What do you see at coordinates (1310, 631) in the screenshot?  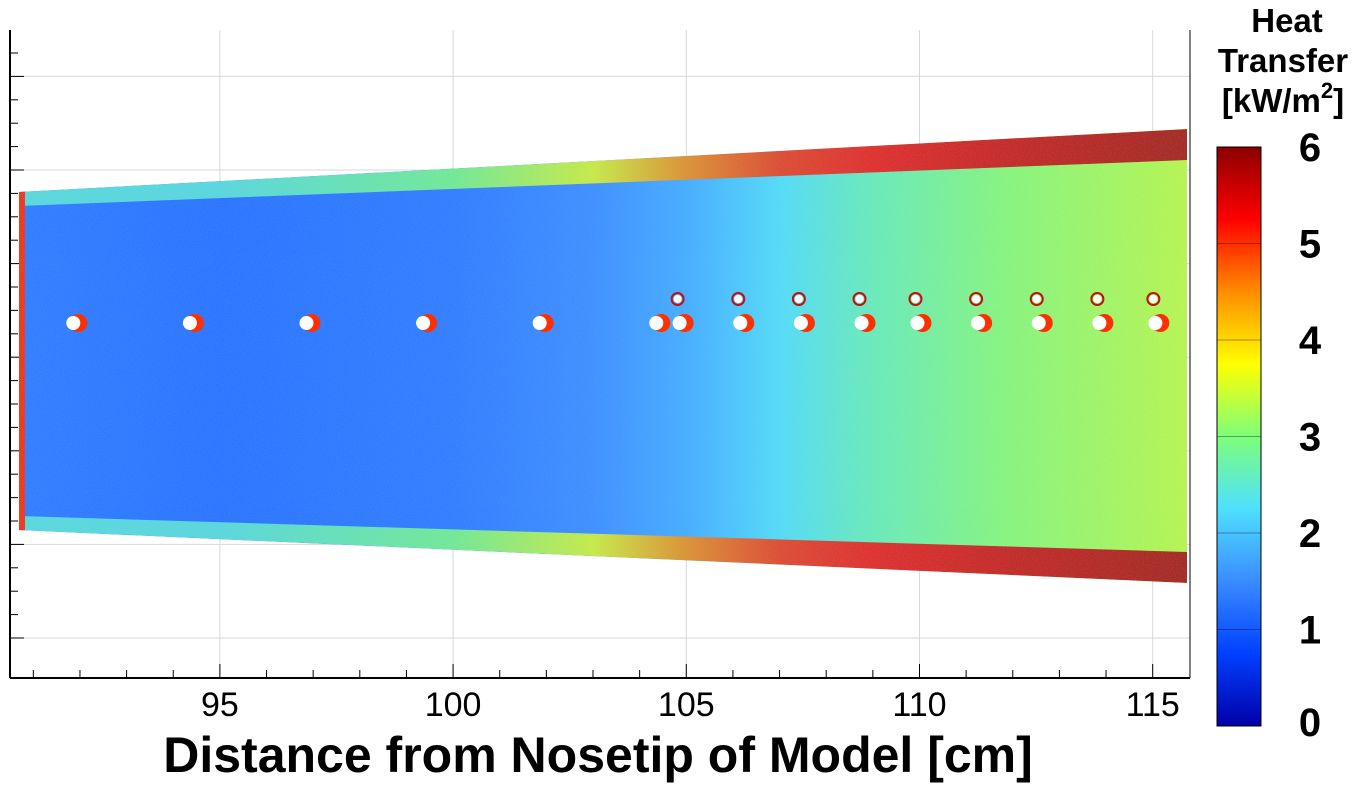 I see `colorbar-tick-label: 1` at bounding box center [1310, 631].